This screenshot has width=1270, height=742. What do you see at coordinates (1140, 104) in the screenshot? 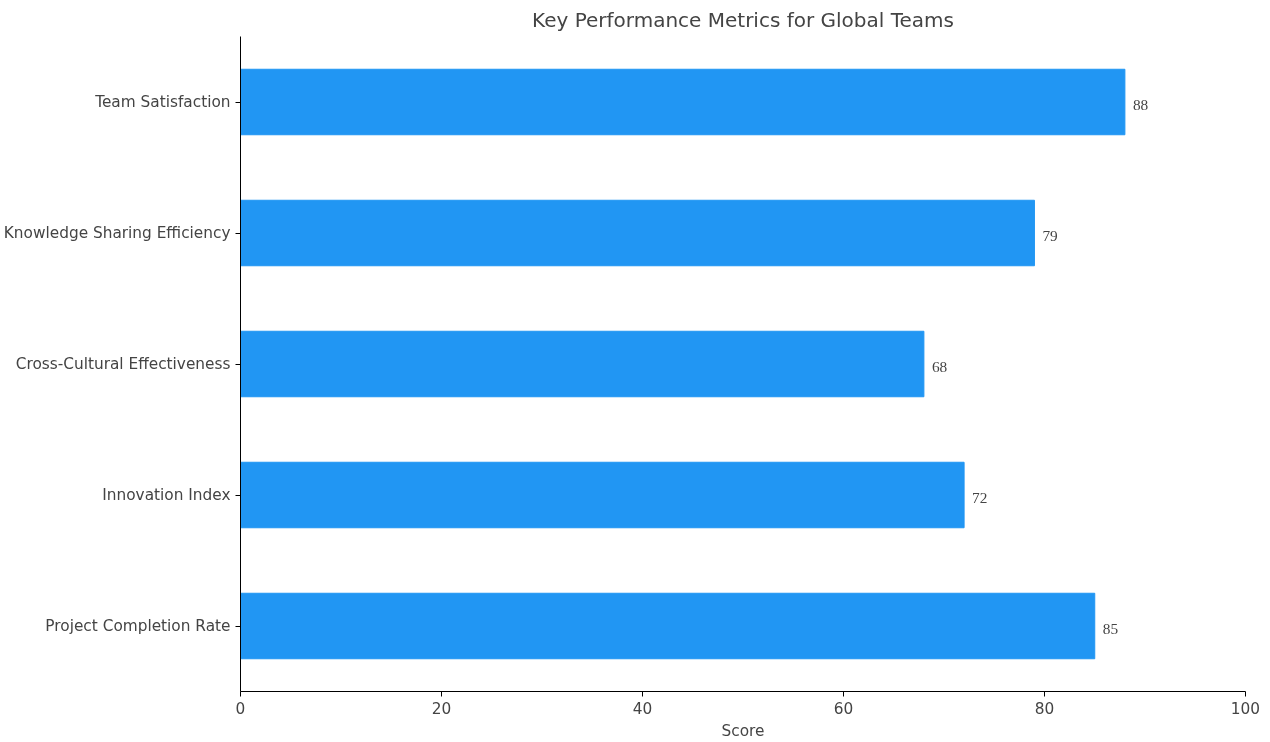
I see `data-label: 88` at bounding box center [1140, 104].